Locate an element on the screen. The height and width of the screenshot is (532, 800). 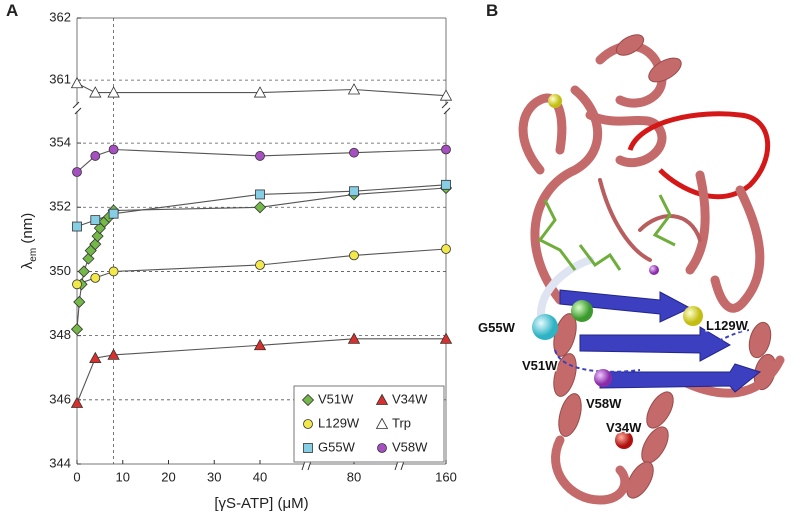
residue-label: V51W is located at coordinates (540, 365).